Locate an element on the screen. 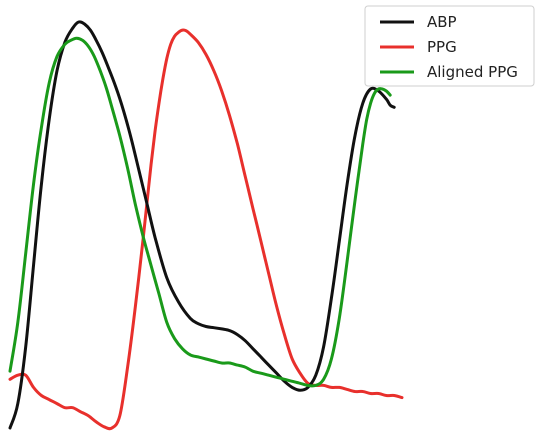  legend-label-ppg: PPG is located at coordinates (442, 47).